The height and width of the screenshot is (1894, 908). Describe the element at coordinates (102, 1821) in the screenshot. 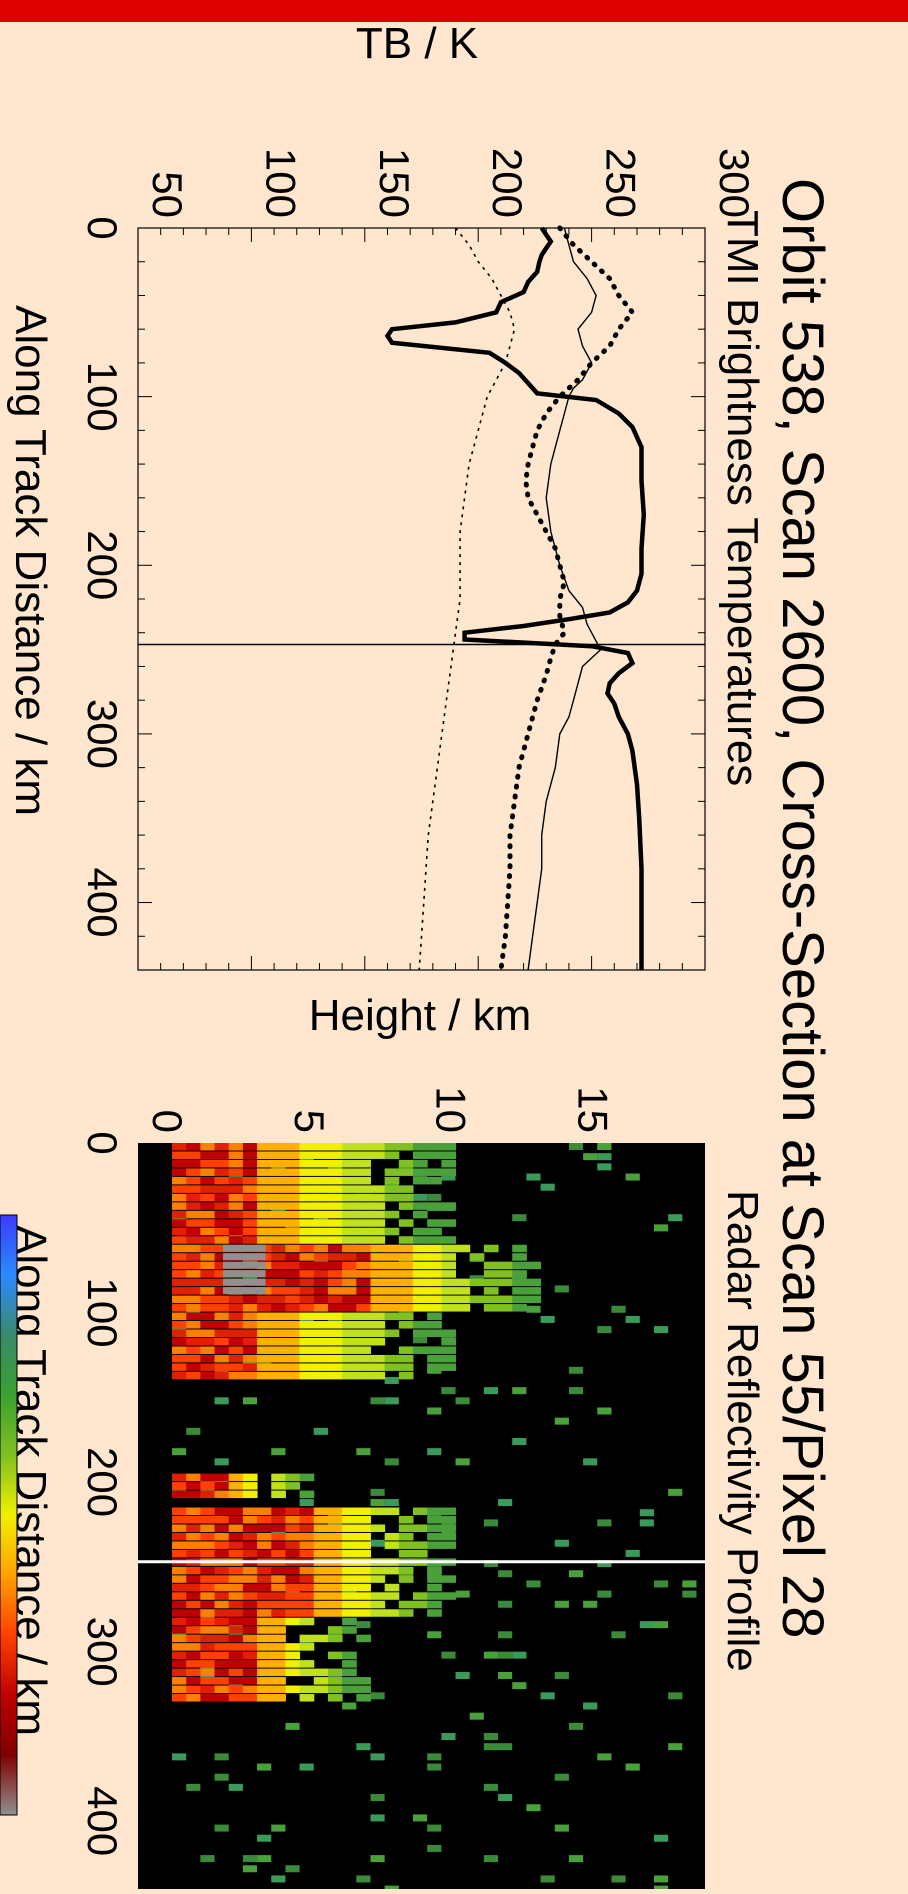

I see `distance-tick-label: 400` at that location.